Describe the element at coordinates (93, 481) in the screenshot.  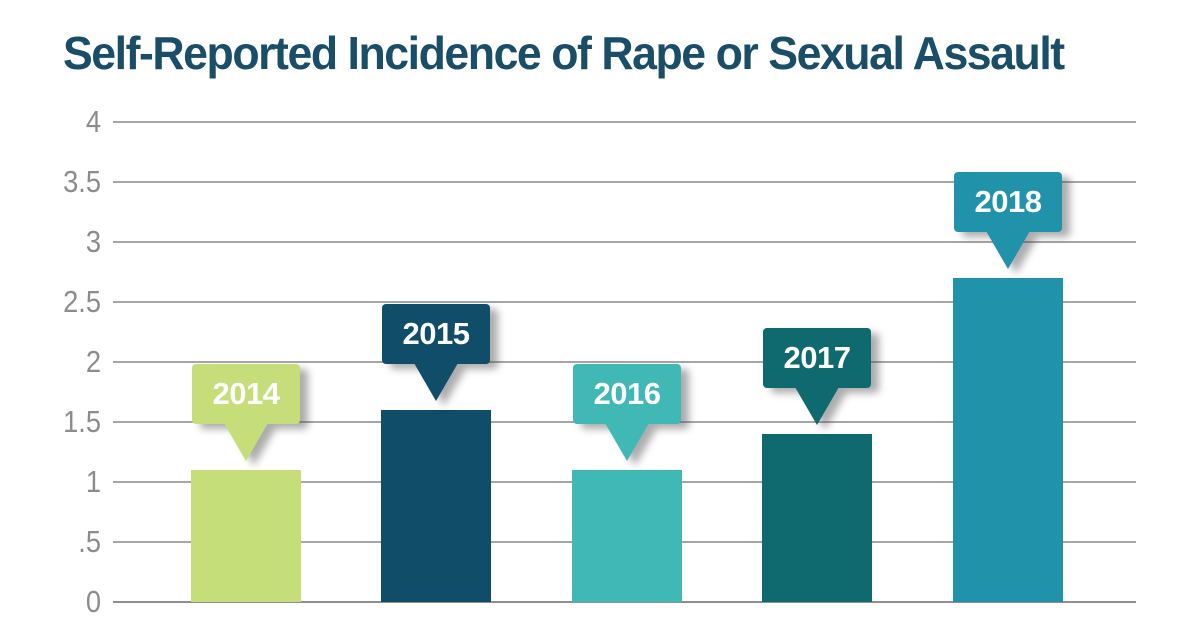
I see `y-tick-label: 1` at that location.